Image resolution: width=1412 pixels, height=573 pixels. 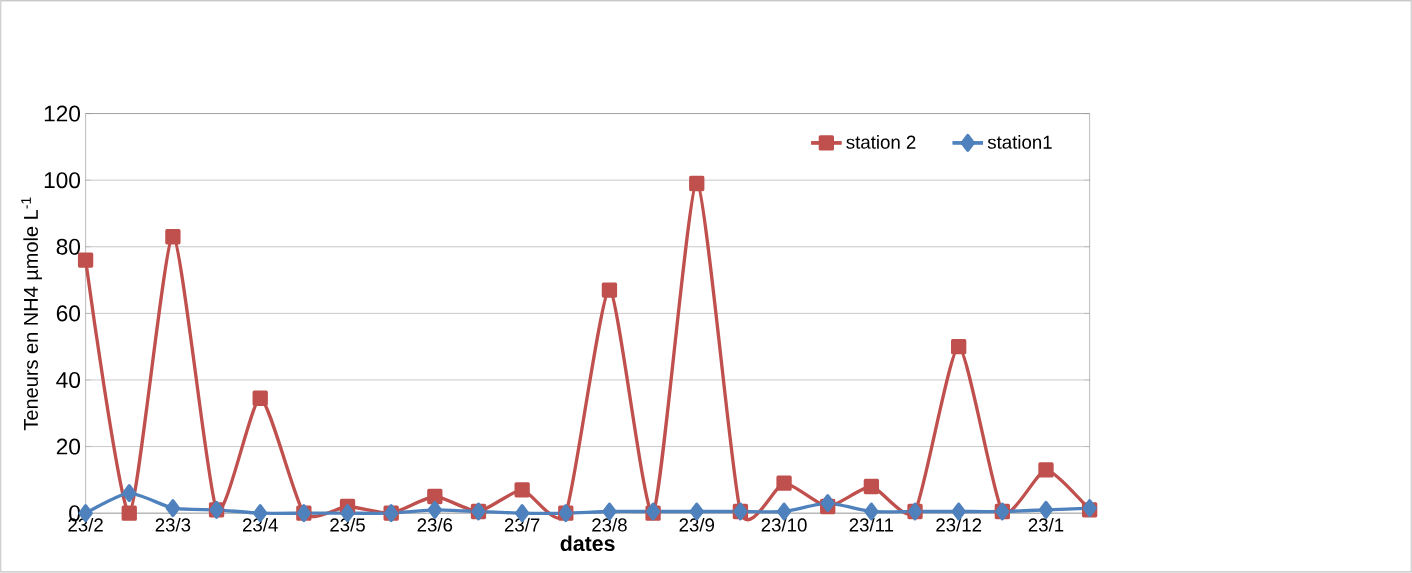 I want to click on x-tick-label: 23/4, so click(x=260, y=524).